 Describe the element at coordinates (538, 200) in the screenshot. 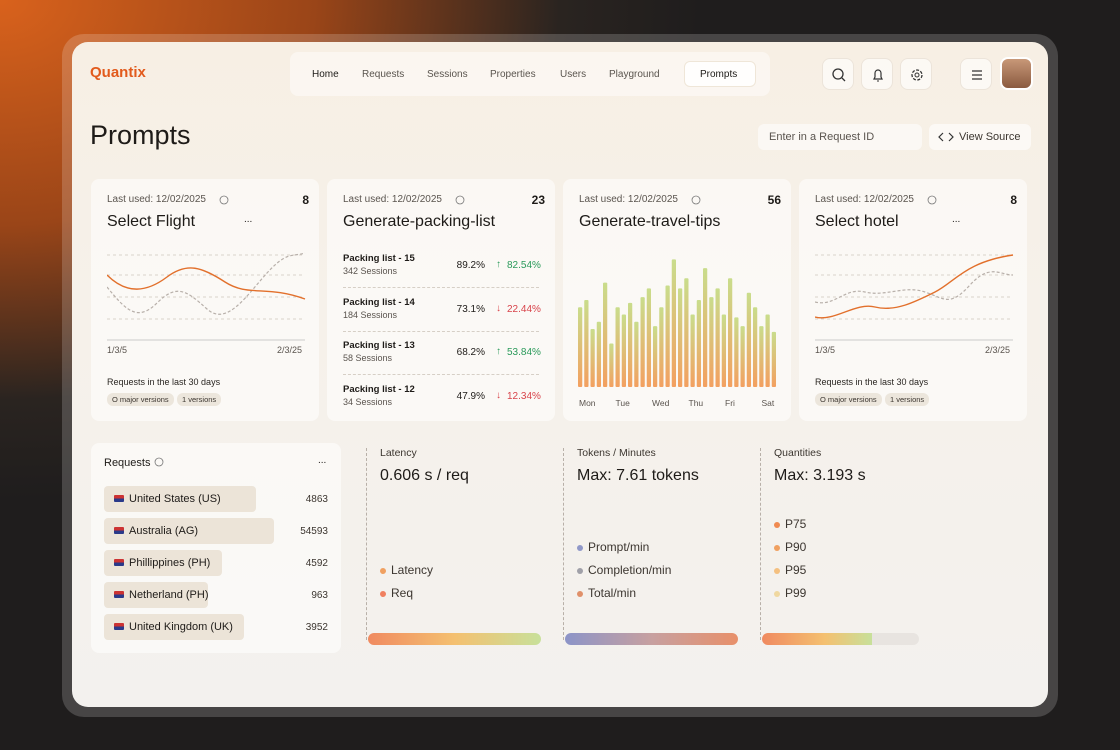

I see `usage-count: 23` at that location.